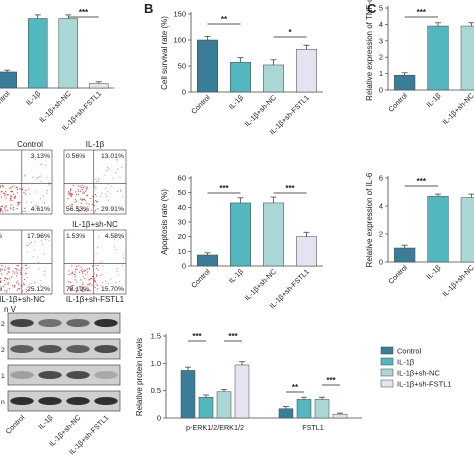  What do you see at coordinates (95, 262) in the screenshot?
I see `flow-frame` at bounding box center [95, 262].